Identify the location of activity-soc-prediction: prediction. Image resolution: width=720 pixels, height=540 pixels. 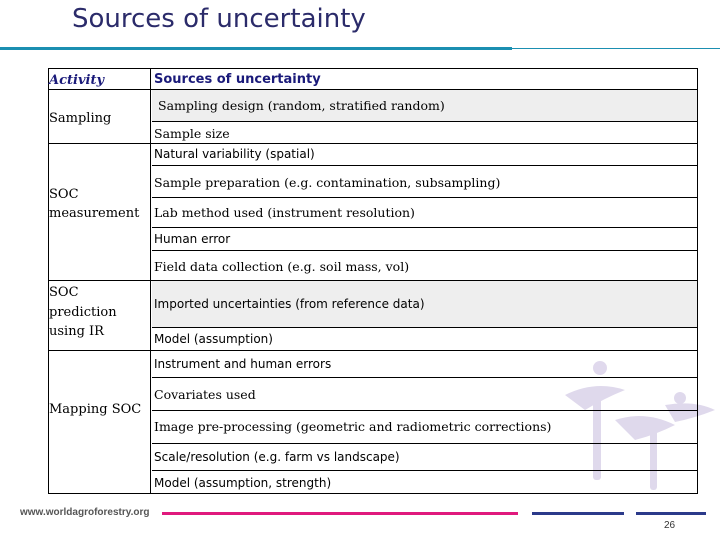
(83, 312).